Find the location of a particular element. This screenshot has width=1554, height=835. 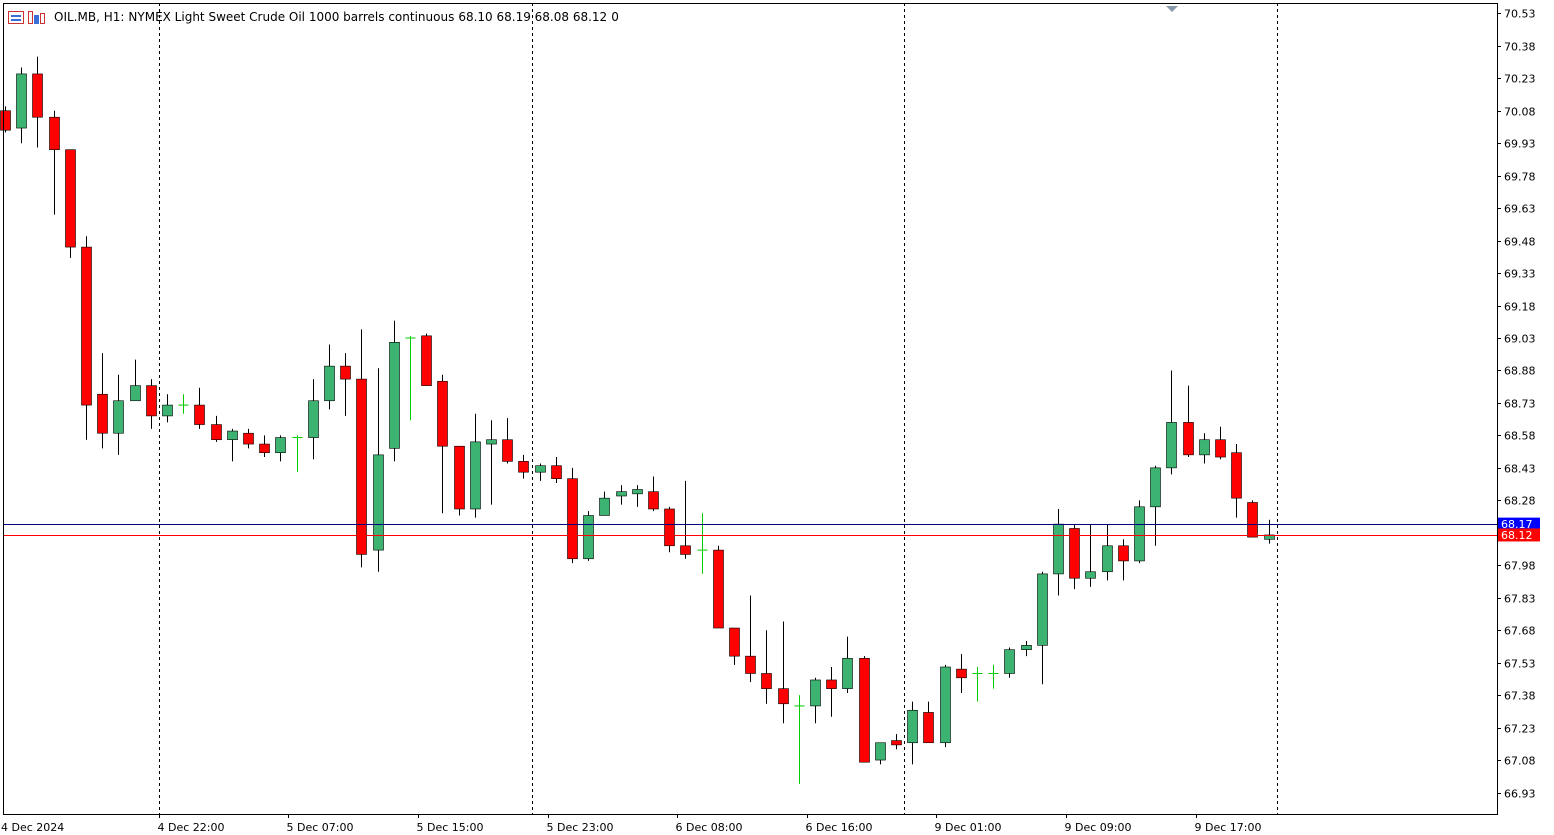

ask-price-label-bg is located at coordinates (1519, 535).